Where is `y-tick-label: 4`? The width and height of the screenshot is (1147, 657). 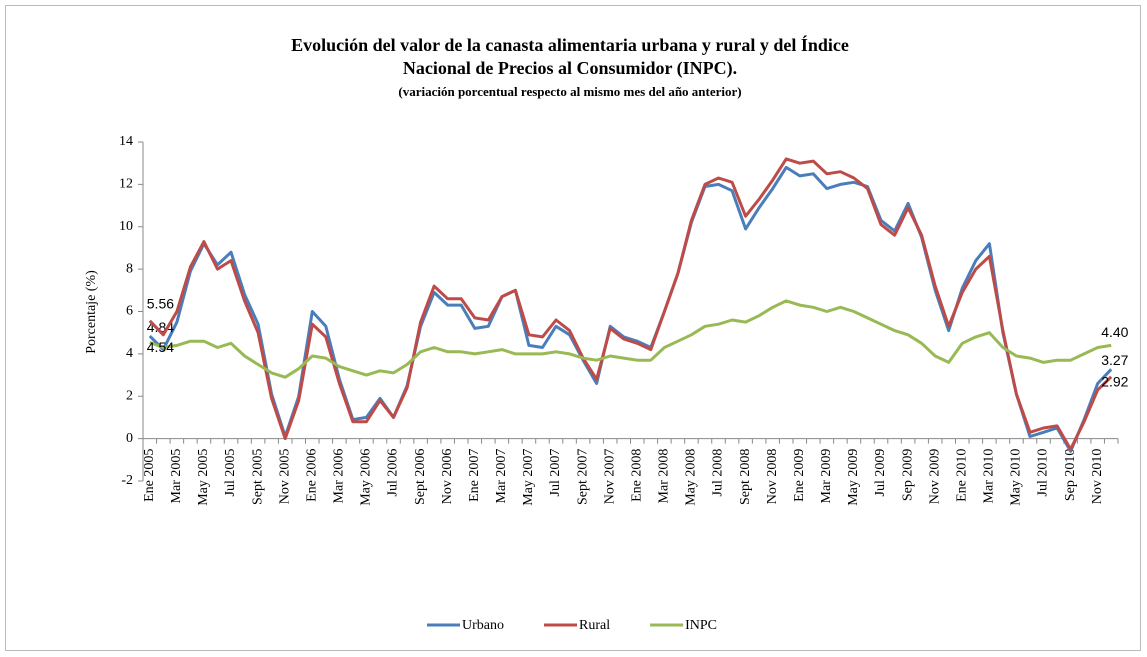 y-tick-label: 4 is located at coordinates (129, 353).